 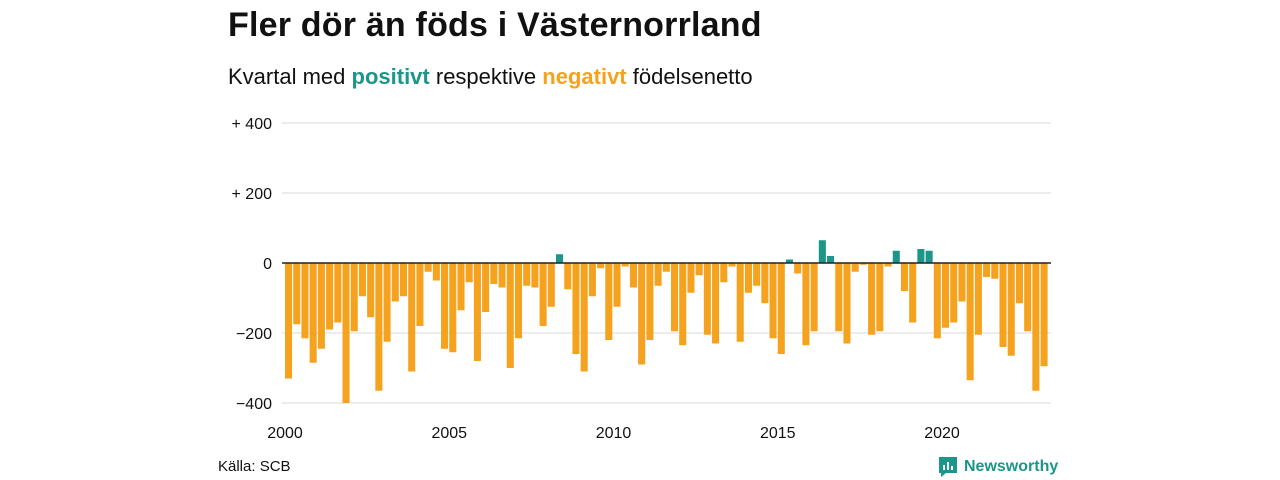 What do you see at coordinates (252, 194) in the screenshot?
I see `y-tick-label: + 200` at bounding box center [252, 194].